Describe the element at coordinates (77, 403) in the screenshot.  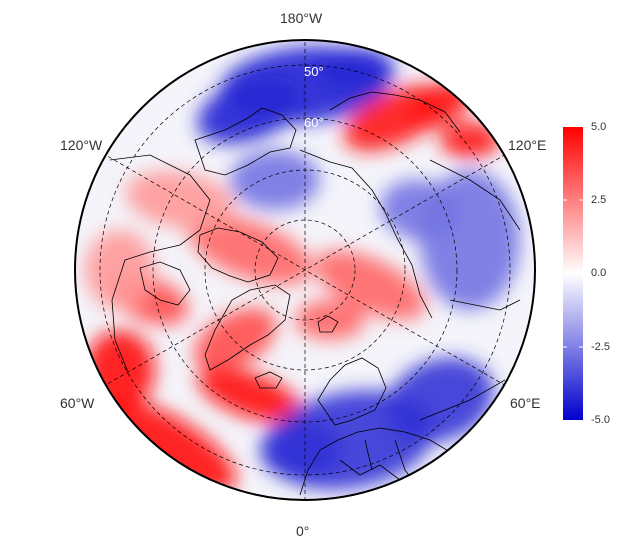
I see `lon-label-60w: 60°W` at that location.